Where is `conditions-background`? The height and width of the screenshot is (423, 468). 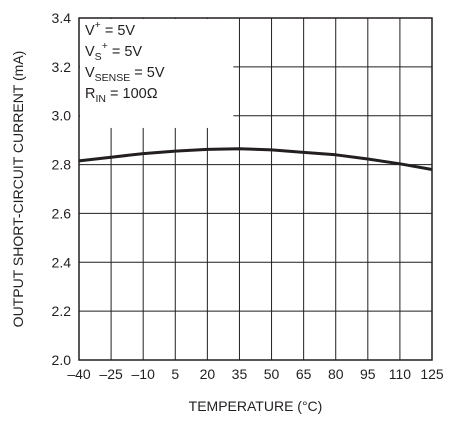 conditions-background is located at coordinates (157, 73).